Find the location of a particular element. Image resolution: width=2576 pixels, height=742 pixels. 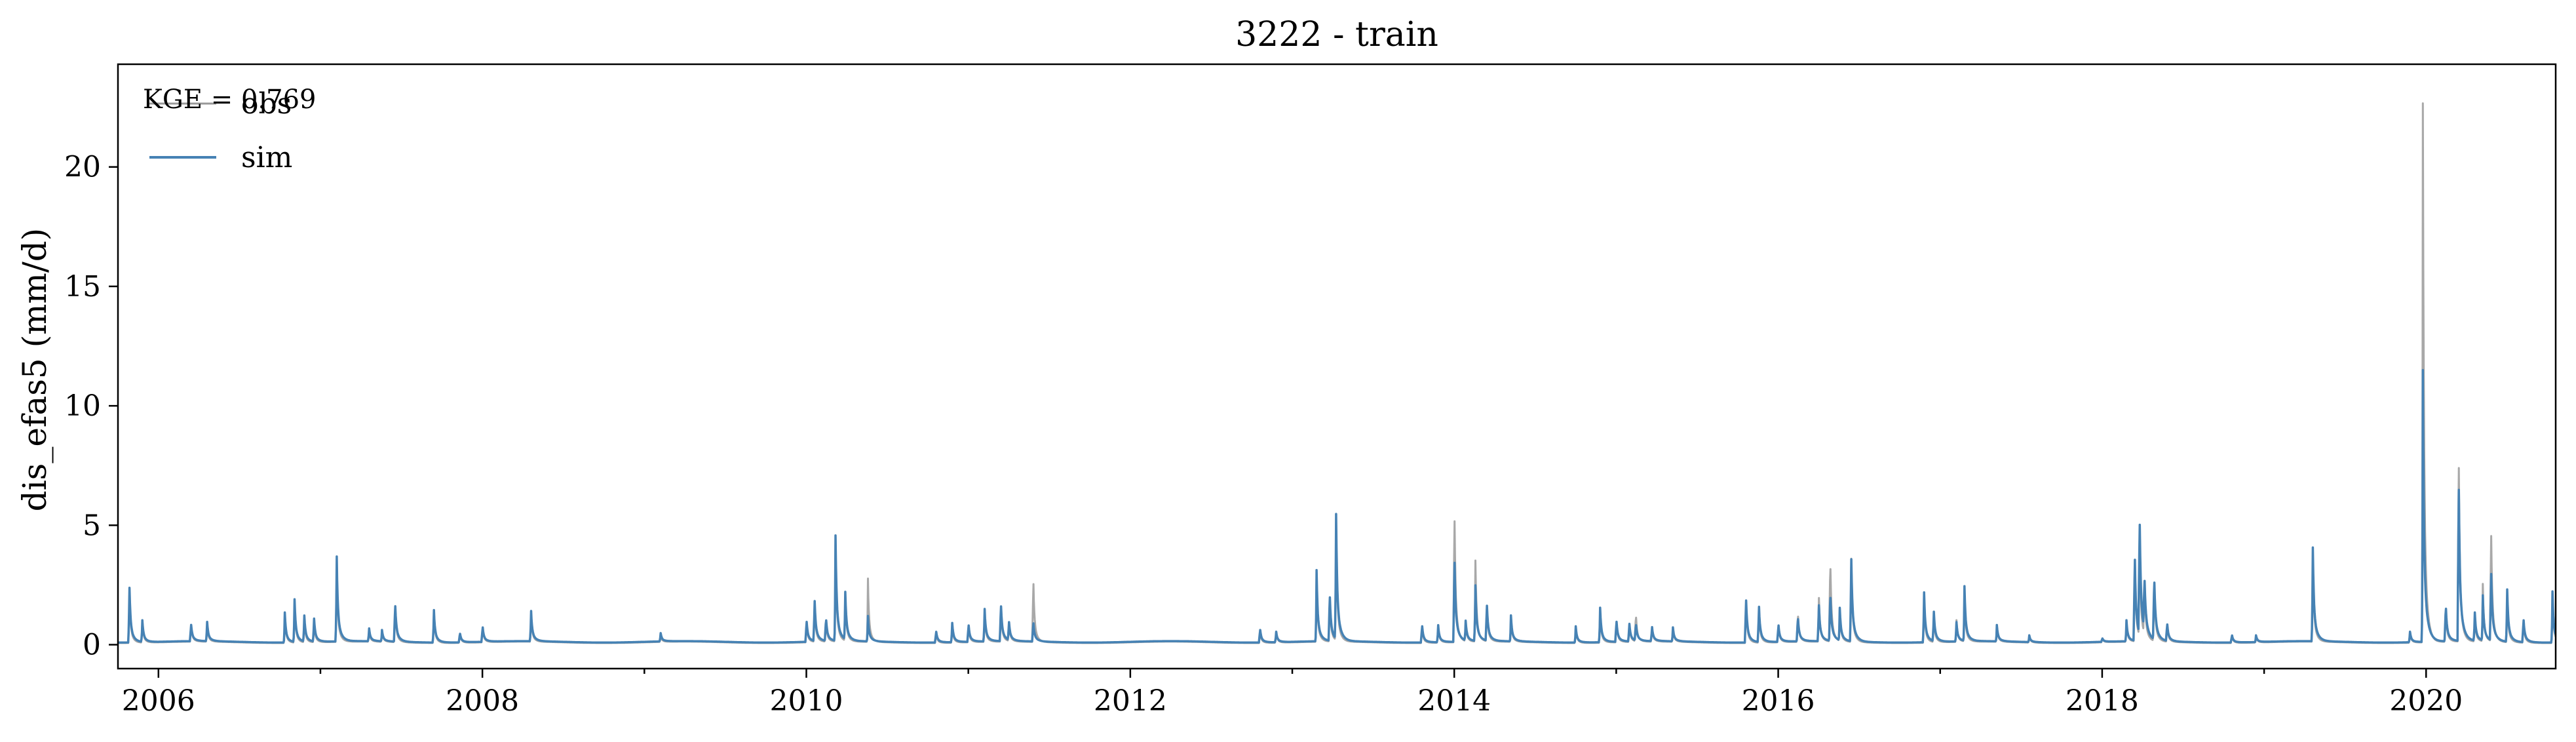

x-tick-label: 2018 is located at coordinates (2102, 701).